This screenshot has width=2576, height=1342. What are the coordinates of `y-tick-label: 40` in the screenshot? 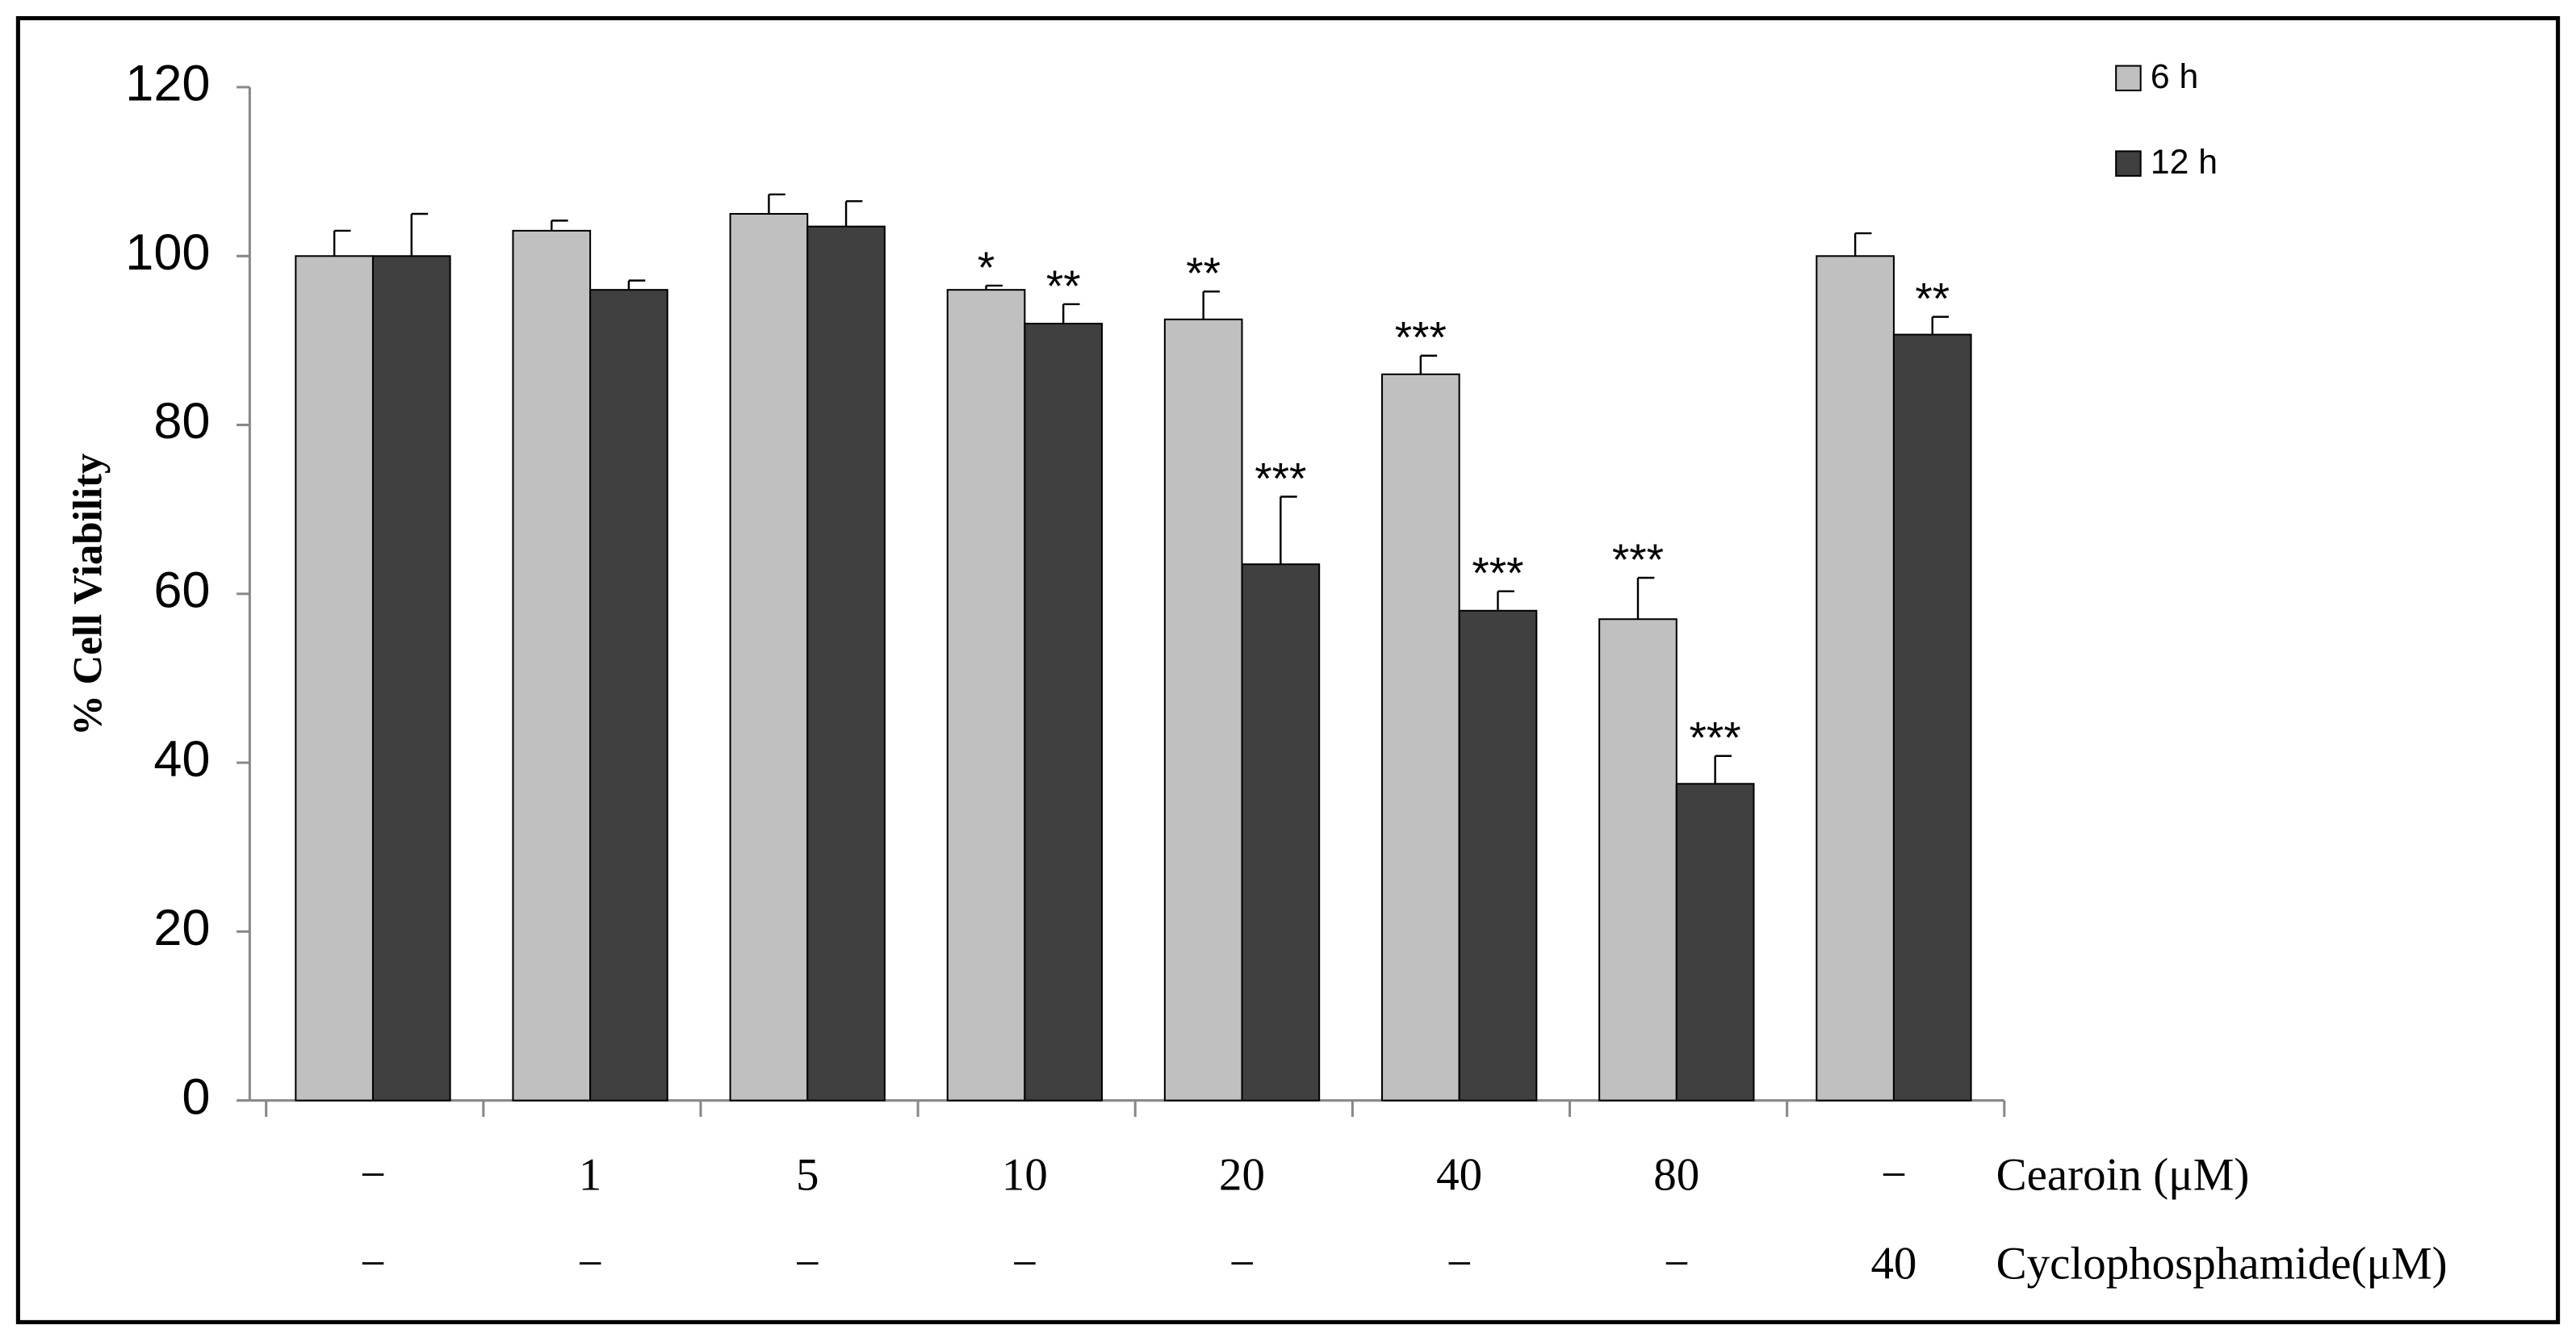 It's located at (181, 760).